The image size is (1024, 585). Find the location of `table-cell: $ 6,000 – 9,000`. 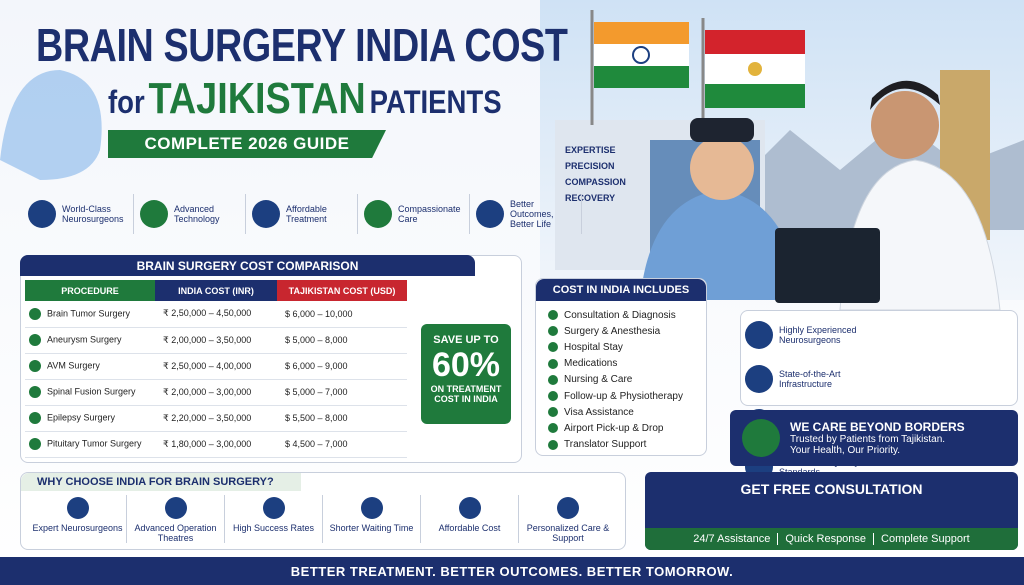

table-cell: $ 6,000 – 9,000 is located at coordinates (342, 366).